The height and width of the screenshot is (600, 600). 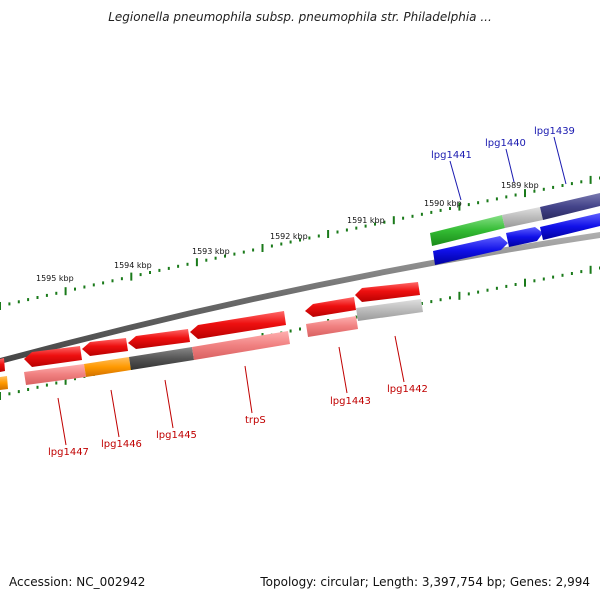 What do you see at coordinates (387, 292) in the screenshot?
I see `gene-lpg1442` at bounding box center [387, 292].